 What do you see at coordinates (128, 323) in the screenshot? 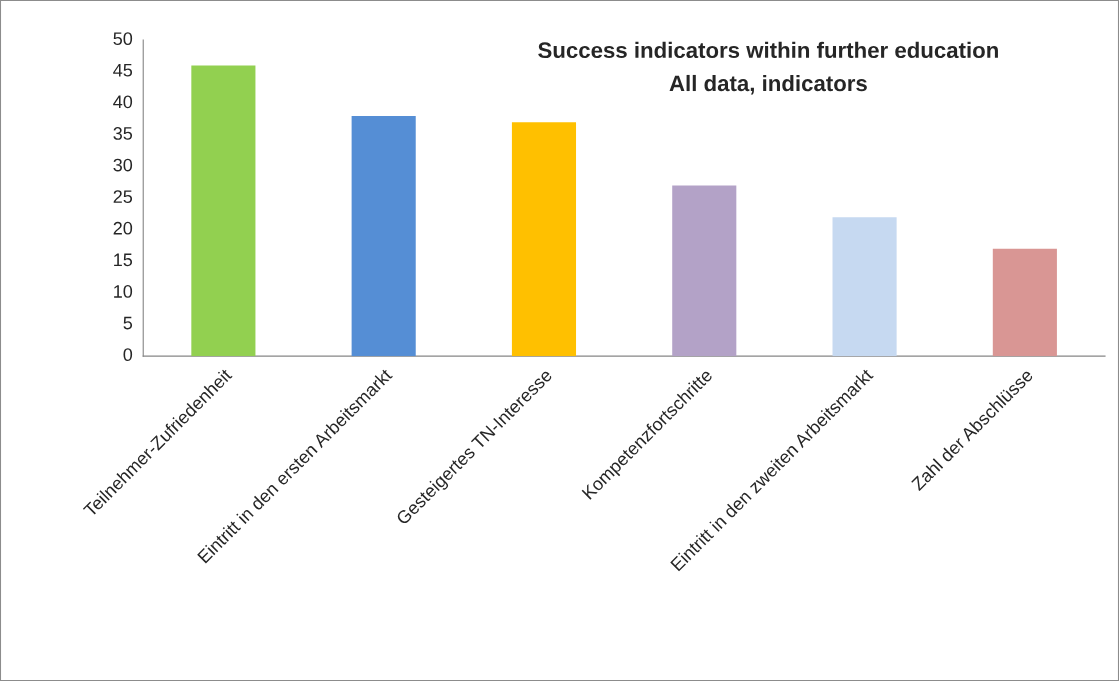
I see `y-tick-label: 5` at bounding box center [128, 323].